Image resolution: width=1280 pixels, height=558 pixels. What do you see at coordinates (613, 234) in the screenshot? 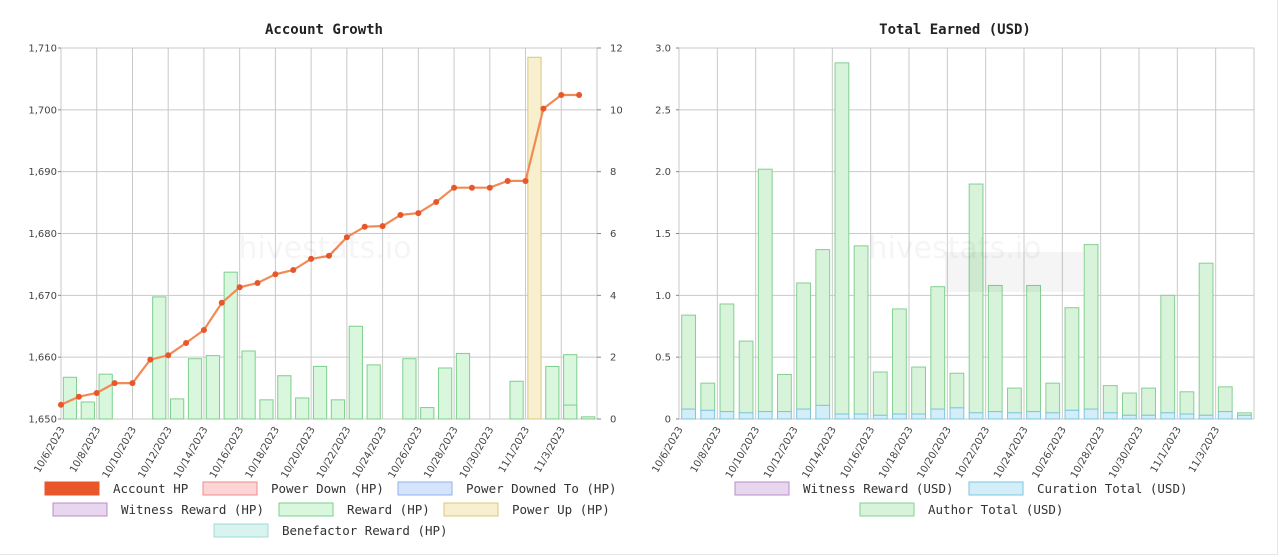
I see `left-y2-tick-label: 6` at bounding box center [613, 234].